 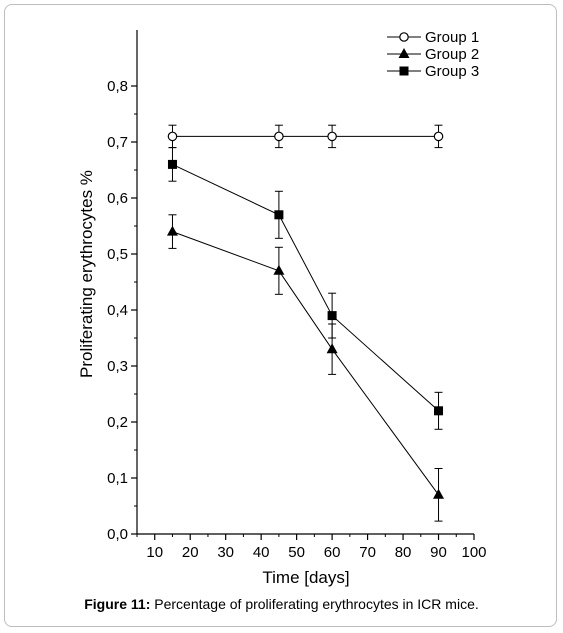 What do you see at coordinates (473, 552) in the screenshot?
I see `x-tick-label: 100` at bounding box center [473, 552].